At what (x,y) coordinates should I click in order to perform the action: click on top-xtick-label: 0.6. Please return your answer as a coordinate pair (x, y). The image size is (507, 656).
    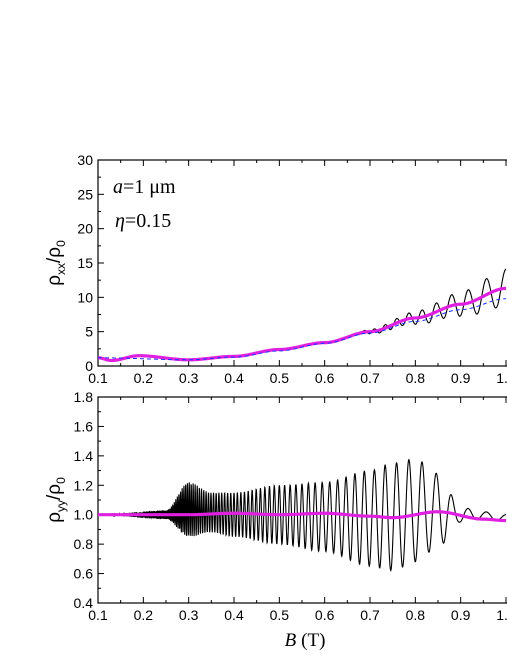
    Looking at the image, I should click on (325, 378).